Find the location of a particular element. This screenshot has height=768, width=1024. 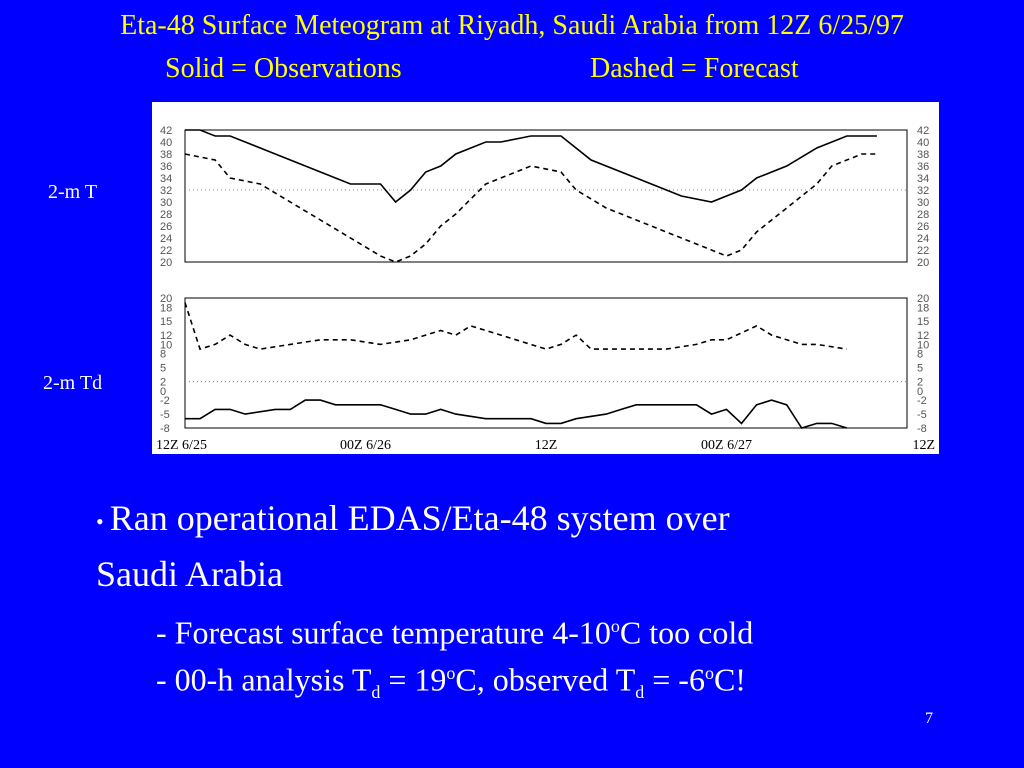

bullet-main: • Ran operational EDAS/Eta-48 system over is located at coordinates (536, 520).